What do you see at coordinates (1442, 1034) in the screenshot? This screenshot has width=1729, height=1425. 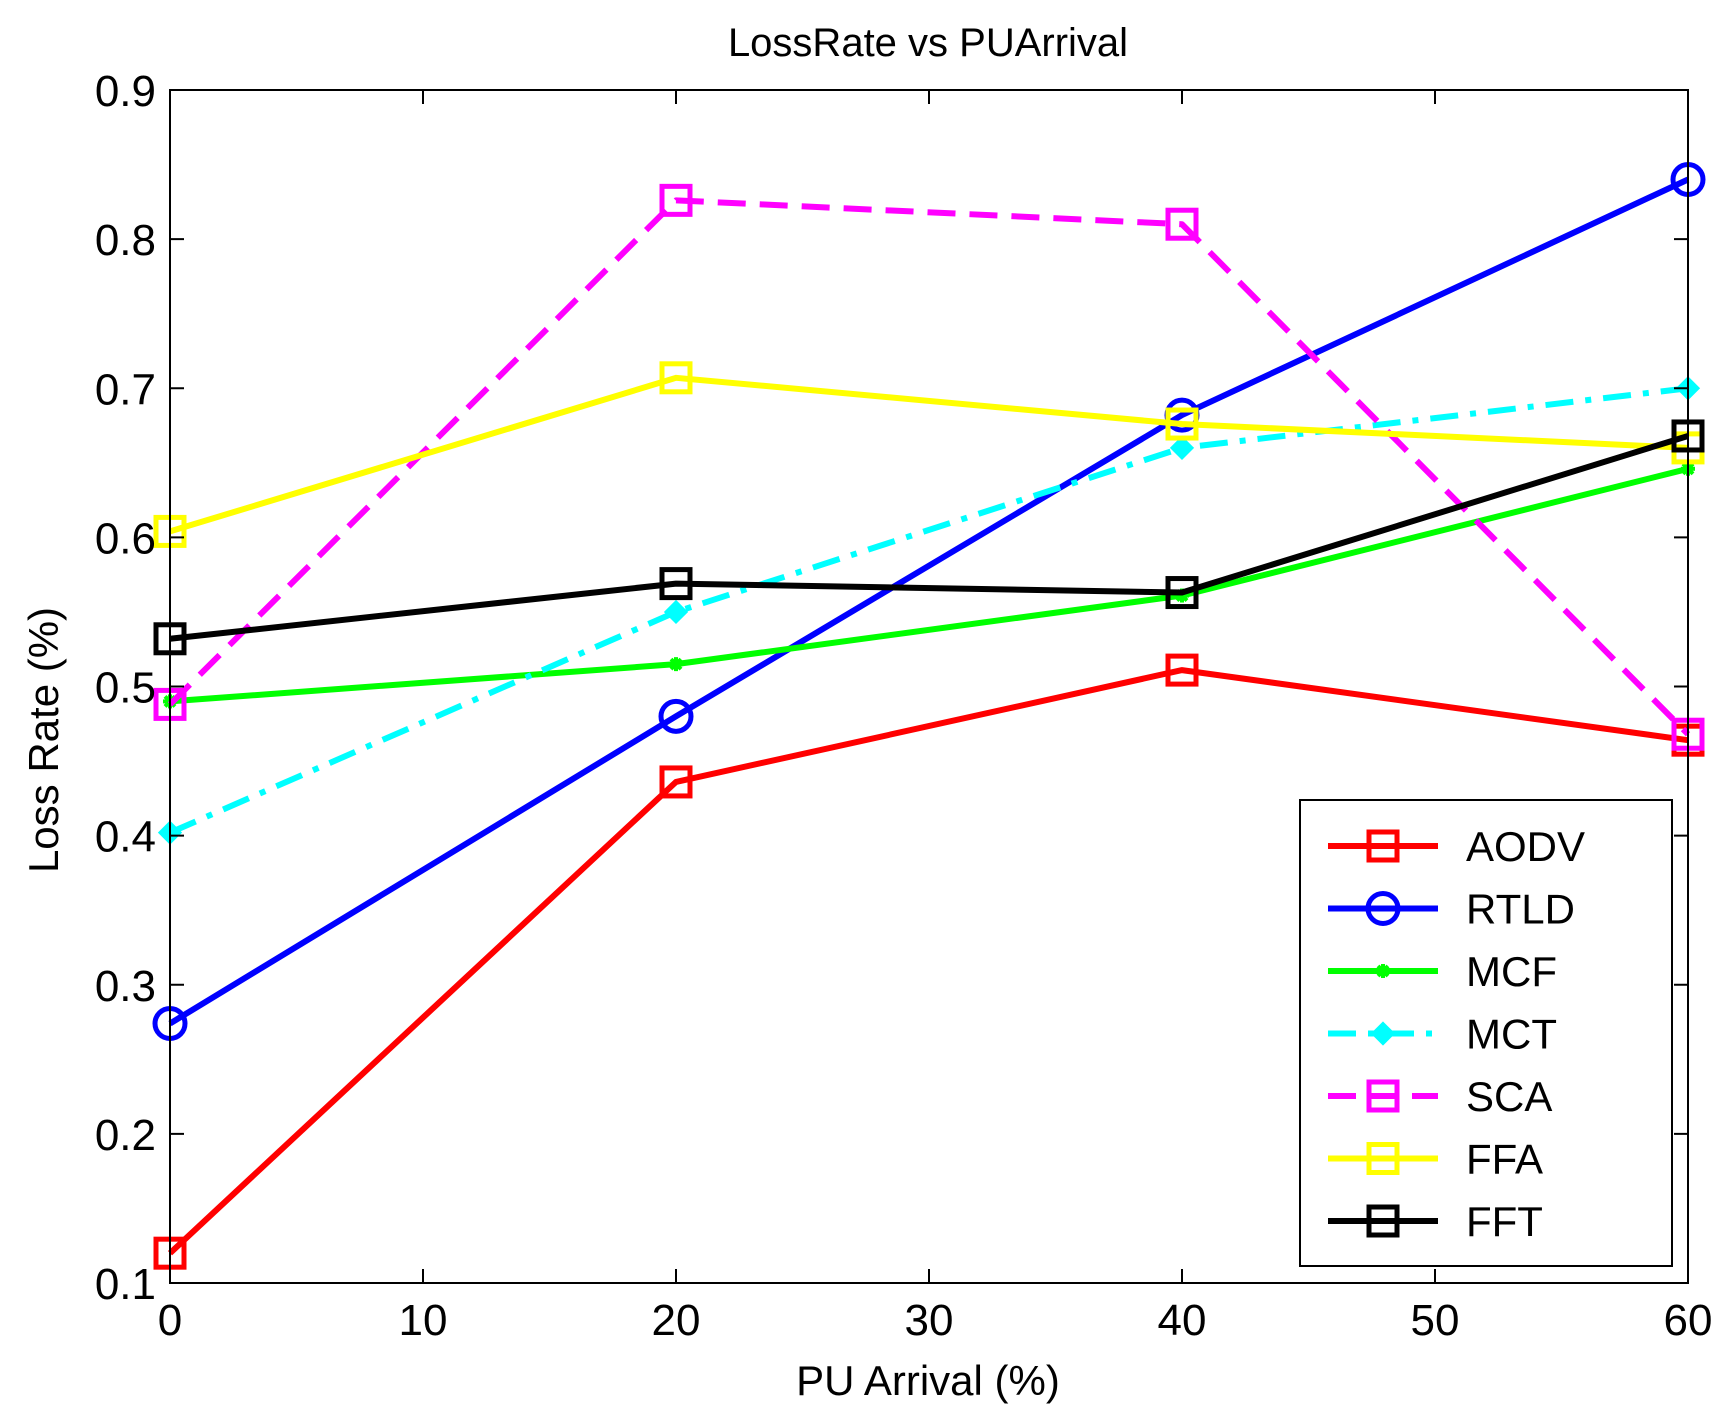 I see `legend-item-mct: MCT` at bounding box center [1442, 1034].